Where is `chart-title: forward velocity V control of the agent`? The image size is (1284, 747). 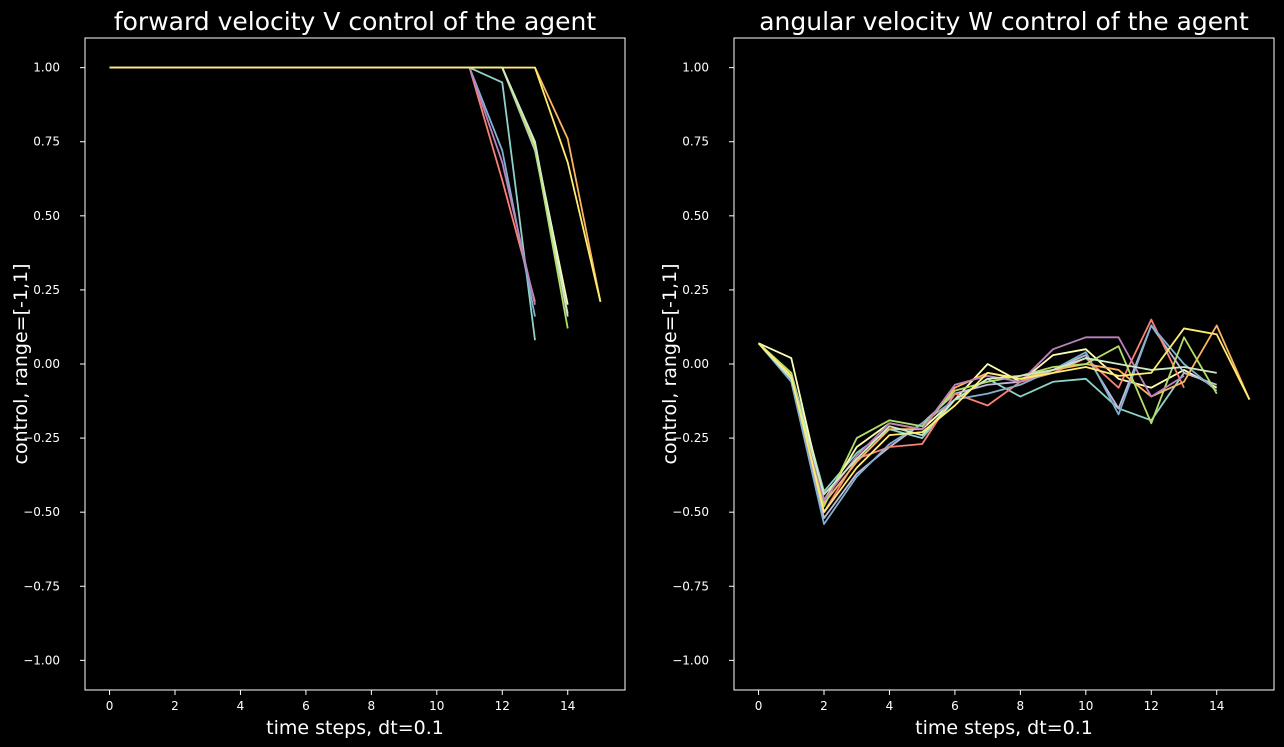 chart-title: forward velocity V control of the agent is located at coordinates (355, 21).